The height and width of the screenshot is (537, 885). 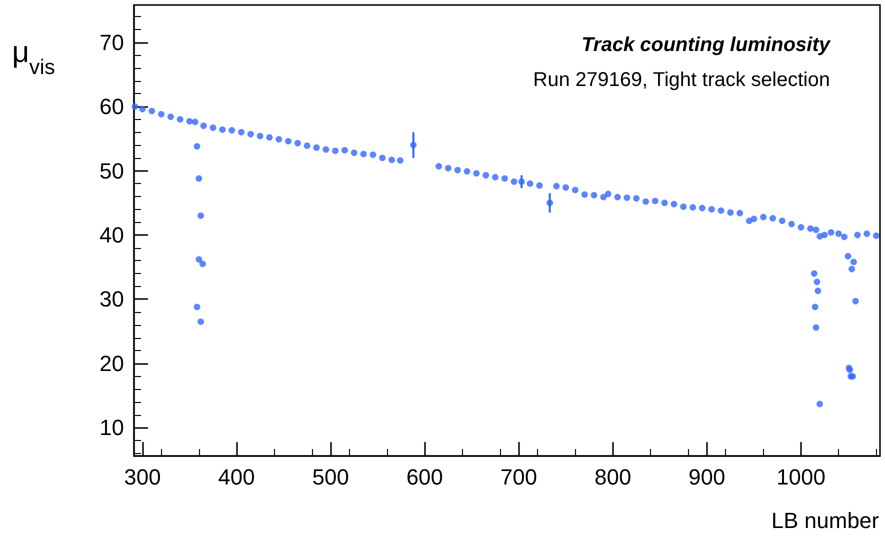 I want to click on x-tick-label: 600, so click(x=425, y=477).